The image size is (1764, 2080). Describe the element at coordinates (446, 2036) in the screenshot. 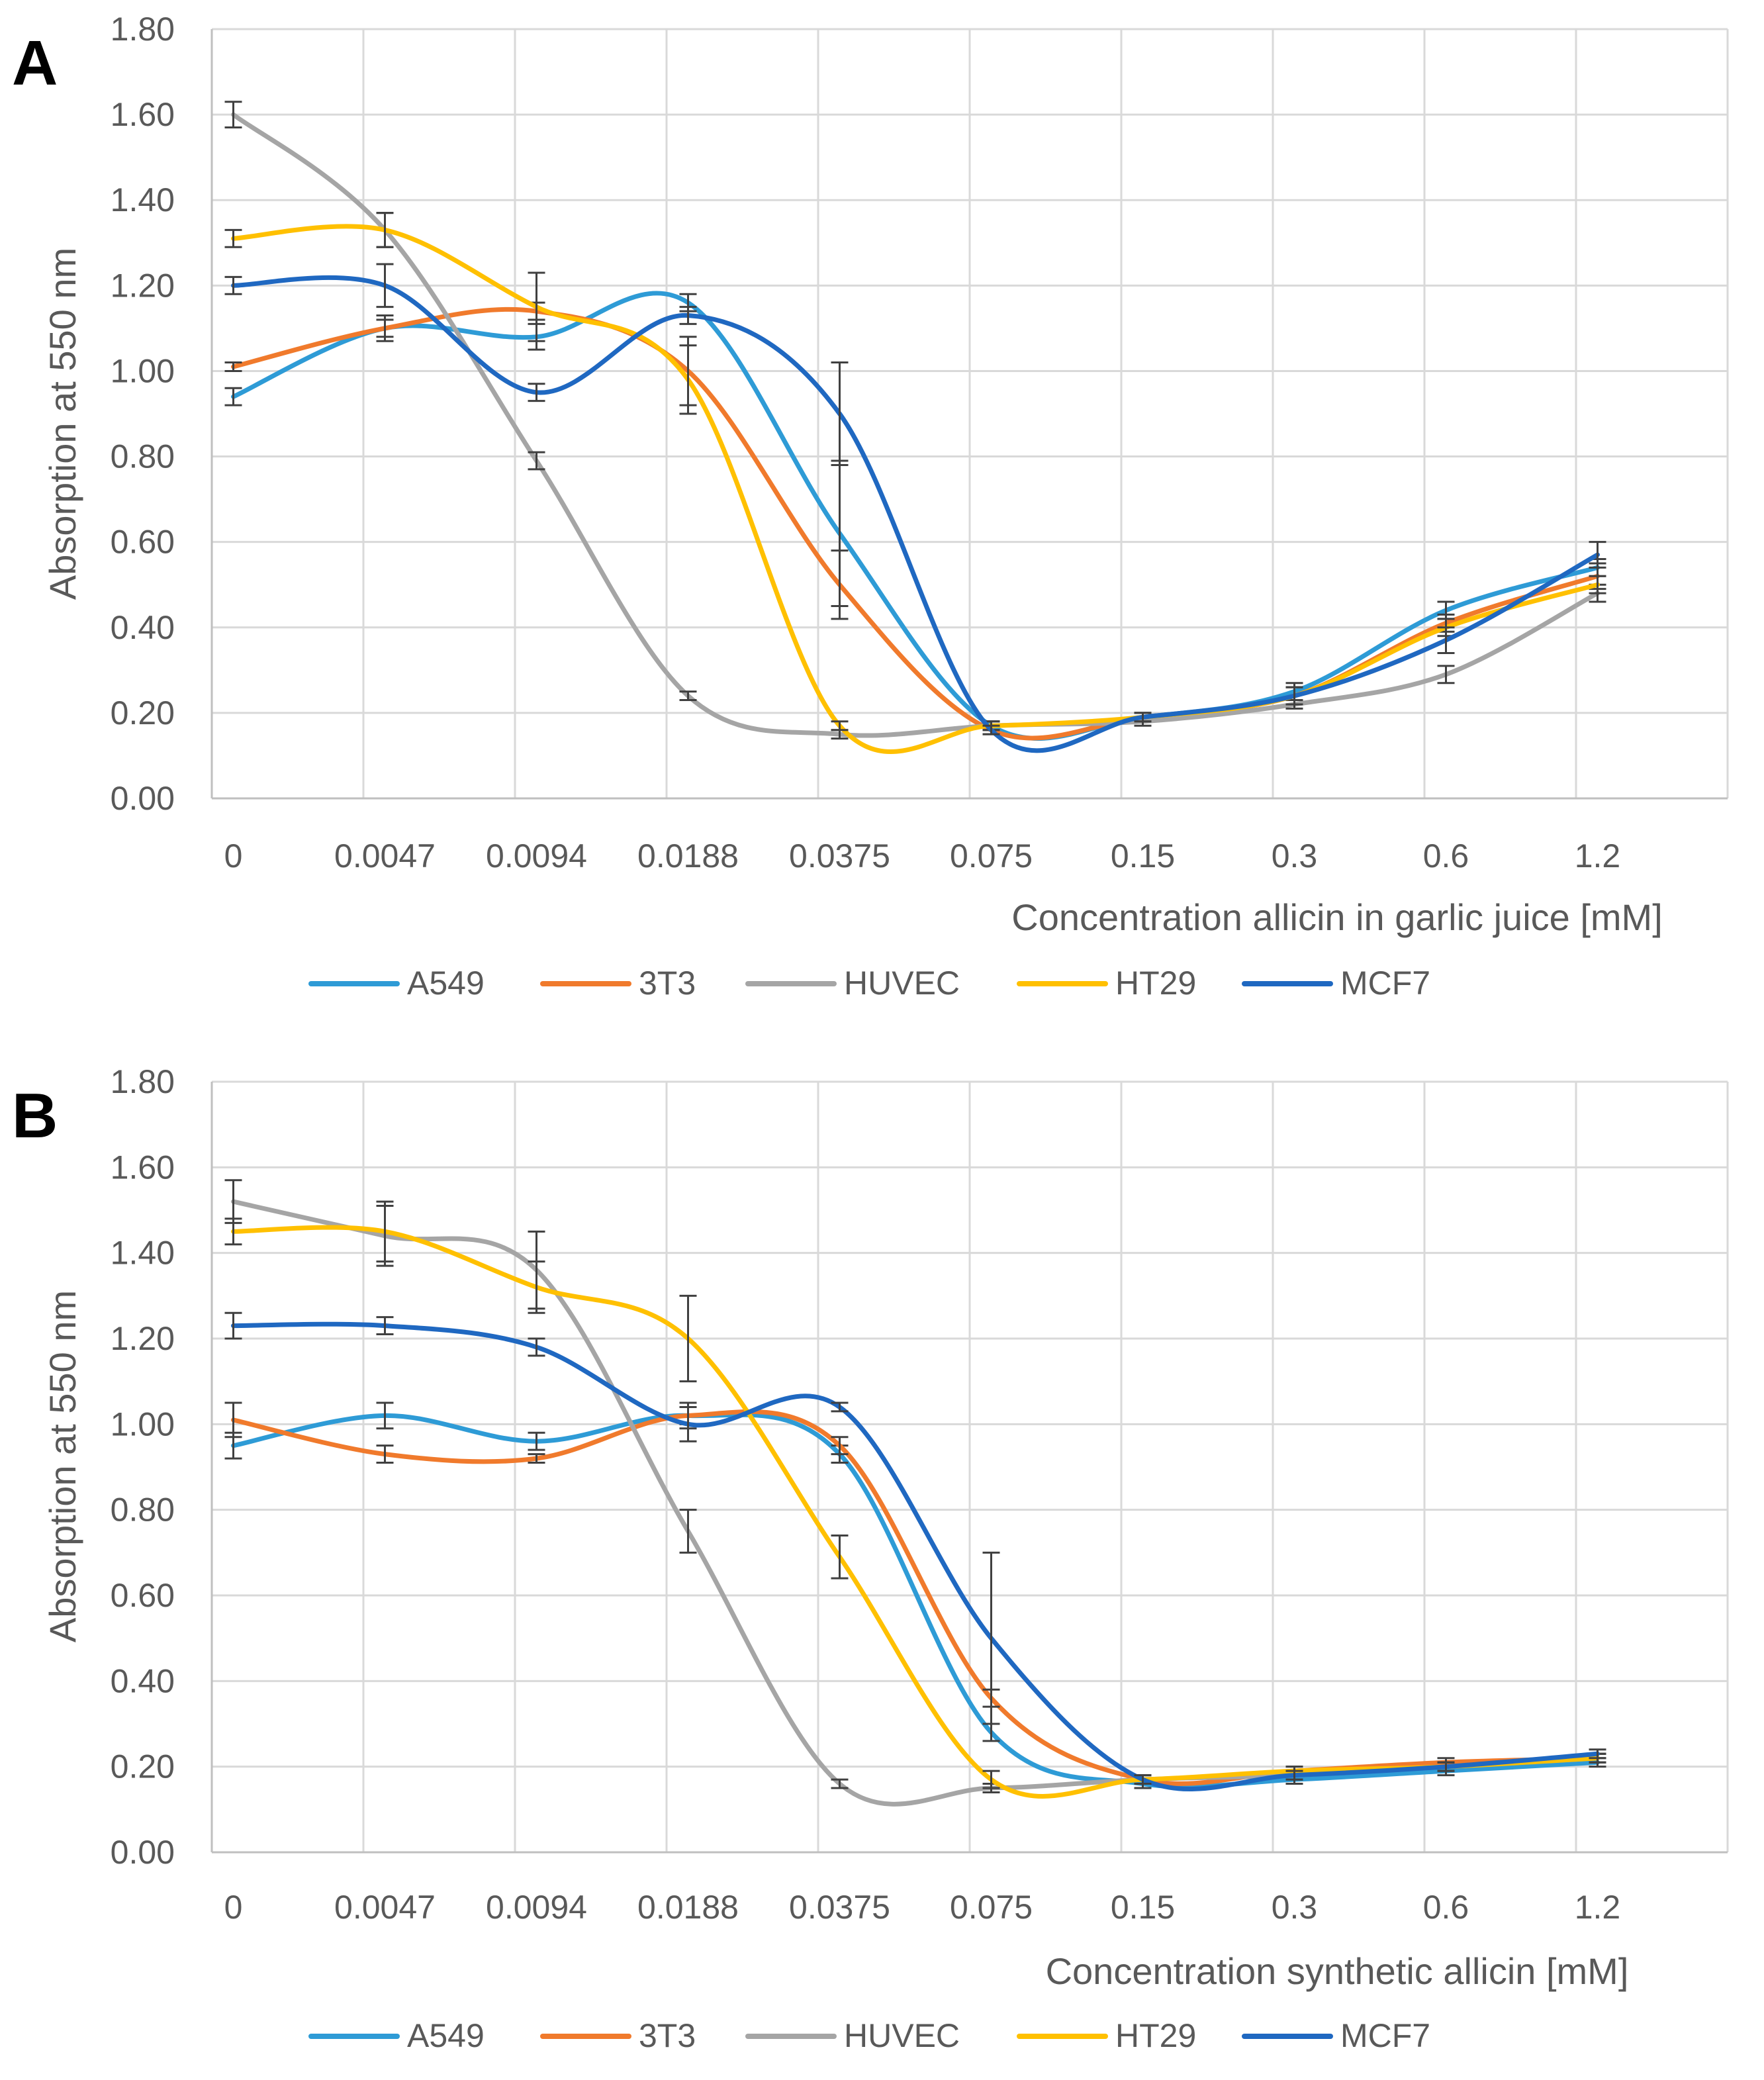

I see `legend-label: A549` at that location.